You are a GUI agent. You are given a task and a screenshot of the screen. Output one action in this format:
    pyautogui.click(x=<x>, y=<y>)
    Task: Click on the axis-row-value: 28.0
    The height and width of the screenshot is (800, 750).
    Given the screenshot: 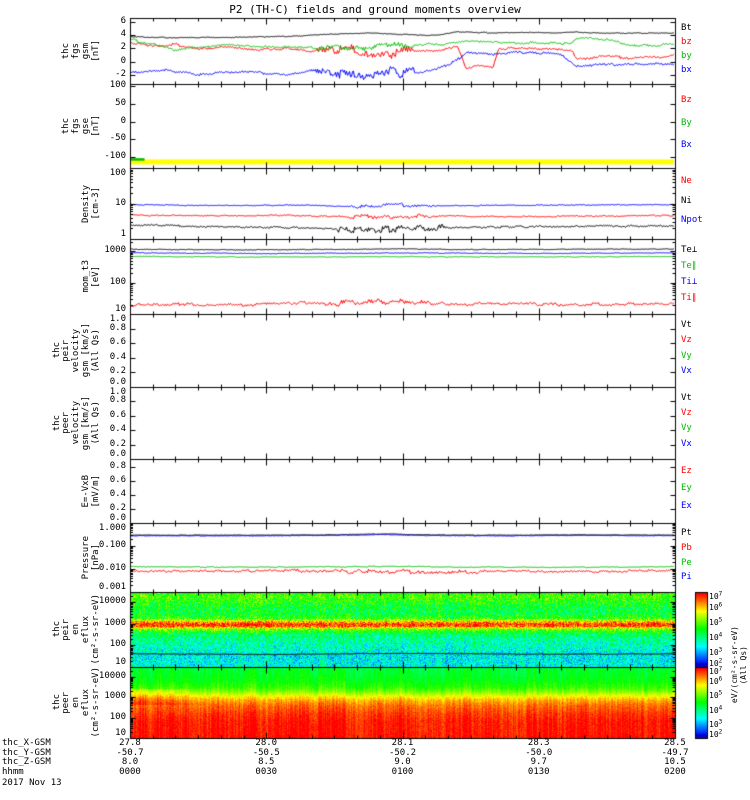 What is the action you would take?
    pyautogui.click(x=266, y=743)
    